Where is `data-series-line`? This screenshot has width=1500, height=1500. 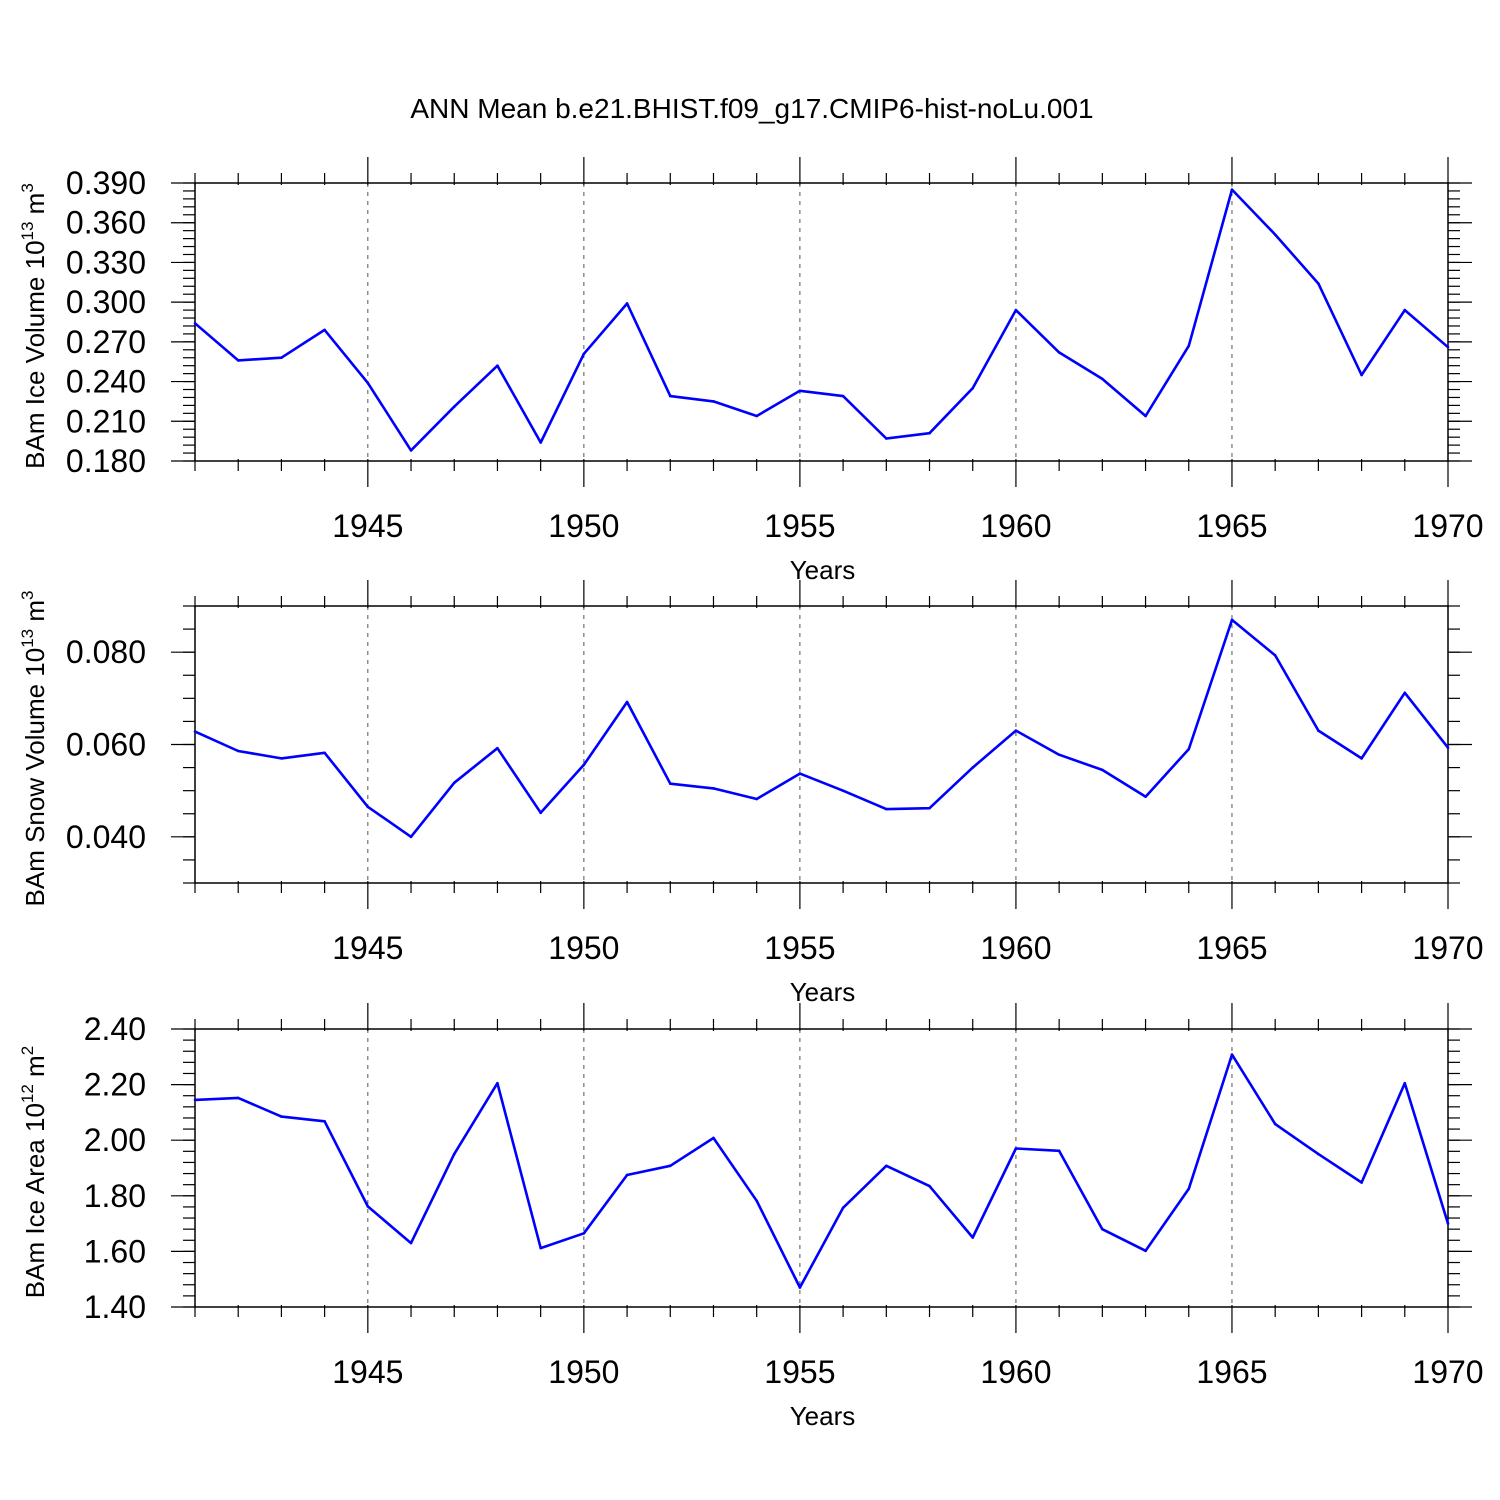 data-series-line is located at coordinates (822, 1171).